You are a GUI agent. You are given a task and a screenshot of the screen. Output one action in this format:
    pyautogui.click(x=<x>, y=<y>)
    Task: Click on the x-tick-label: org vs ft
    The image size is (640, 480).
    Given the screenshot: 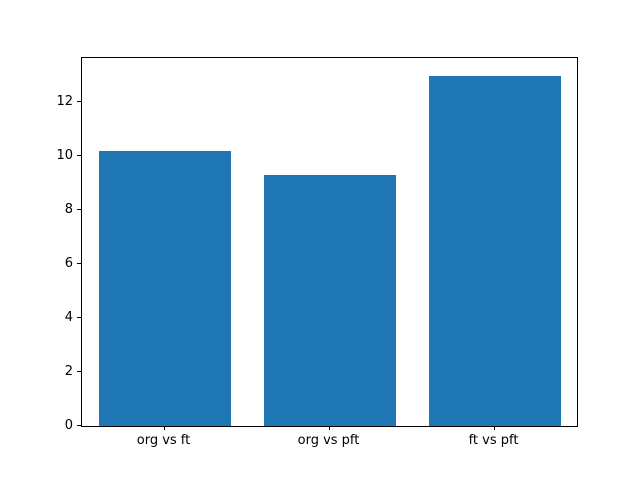 What is the action you would take?
    pyautogui.click(x=163, y=440)
    